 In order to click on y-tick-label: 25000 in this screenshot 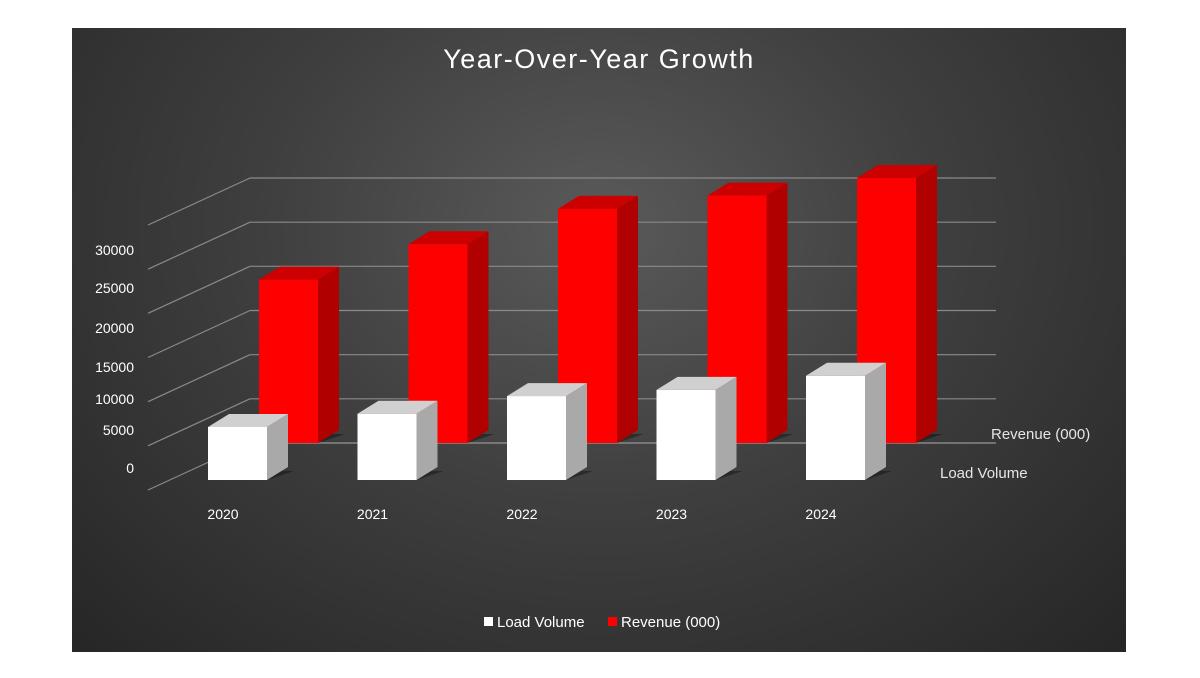, I will do `click(114, 288)`.